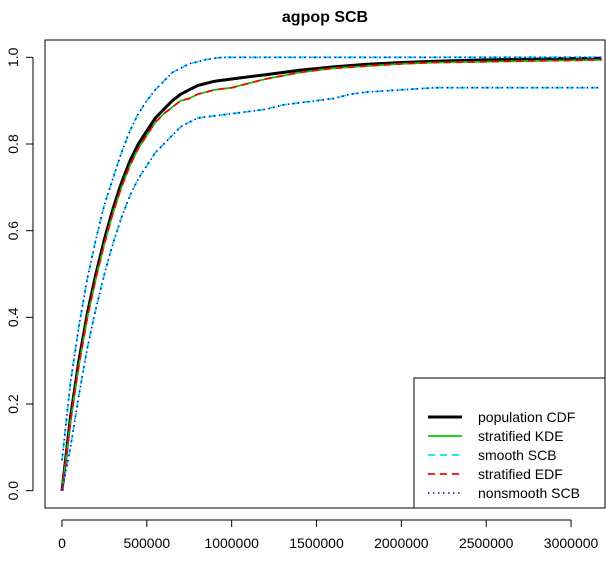 This screenshot has width=606, height=568. I want to click on legend-label-nonsmooth-scb: nonsmooth SCB, so click(529, 493).